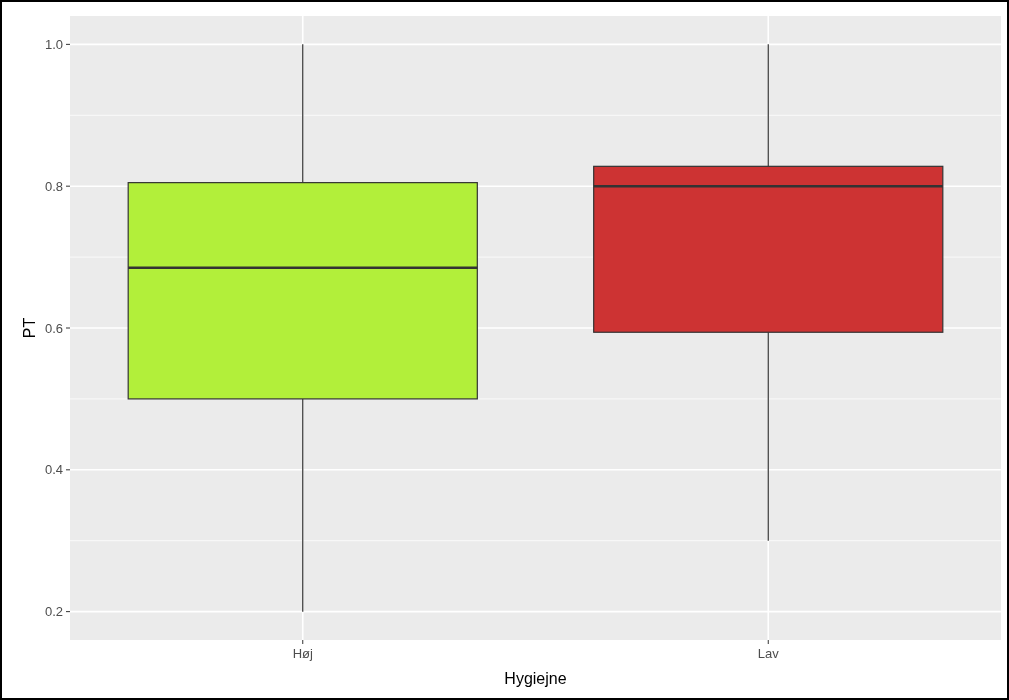 This screenshot has height=700, width=1009. What do you see at coordinates (535, 678) in the screenshot?
I see `x-axis-title: Hygiejne` at bounding box center [535, 678].